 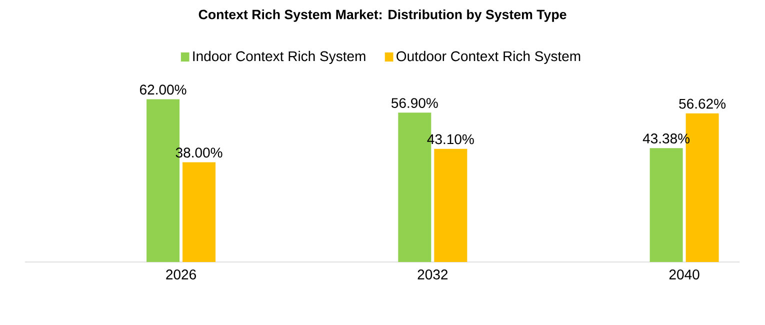 What do you see at coordinates (702, 103) in the screenshot?
I see `data-label: 56.62%` at bounding box center [702, 103].